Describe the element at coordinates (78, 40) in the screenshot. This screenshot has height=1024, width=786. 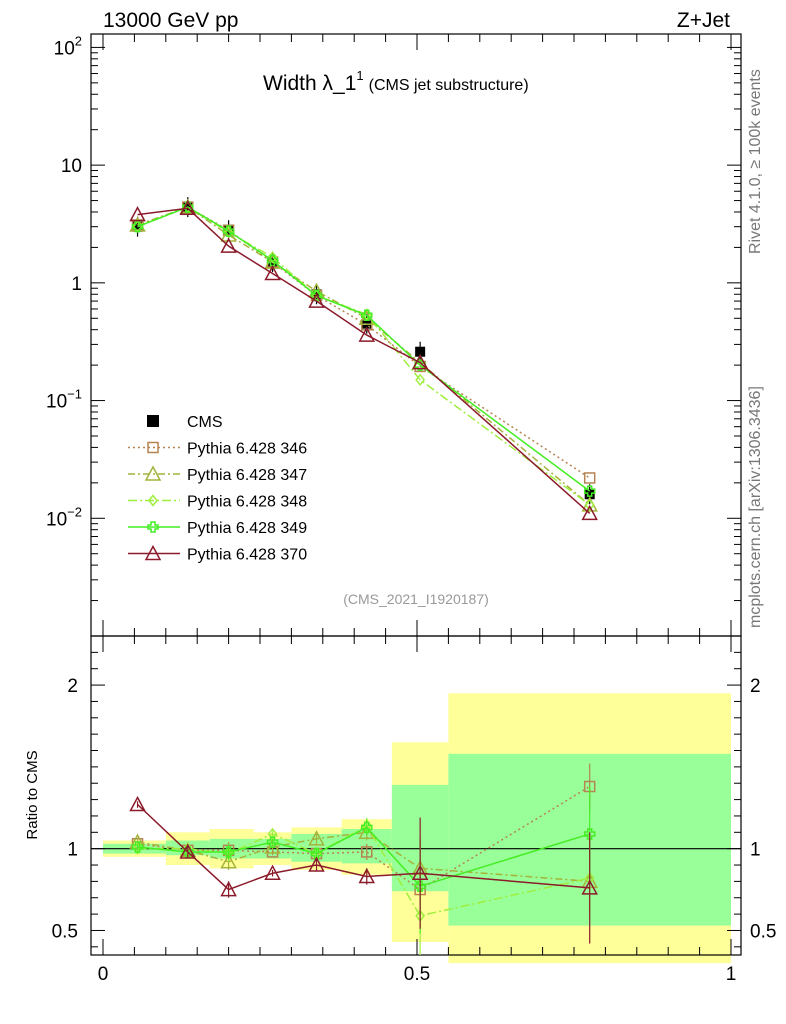
I see `main-ytick-label-exp: 2` at that location.